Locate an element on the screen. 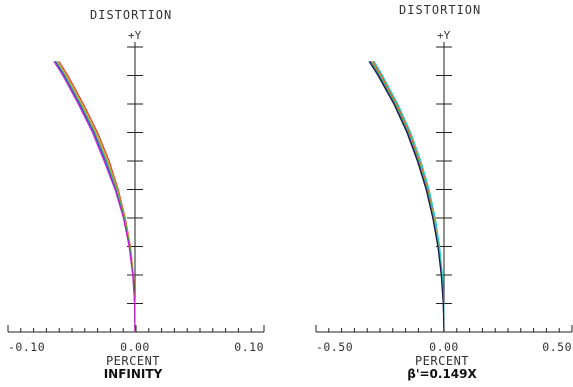 The width and height of the screenshot is (573, 387). x-tick-label: 0.50 is located at coordinates (557, 347).